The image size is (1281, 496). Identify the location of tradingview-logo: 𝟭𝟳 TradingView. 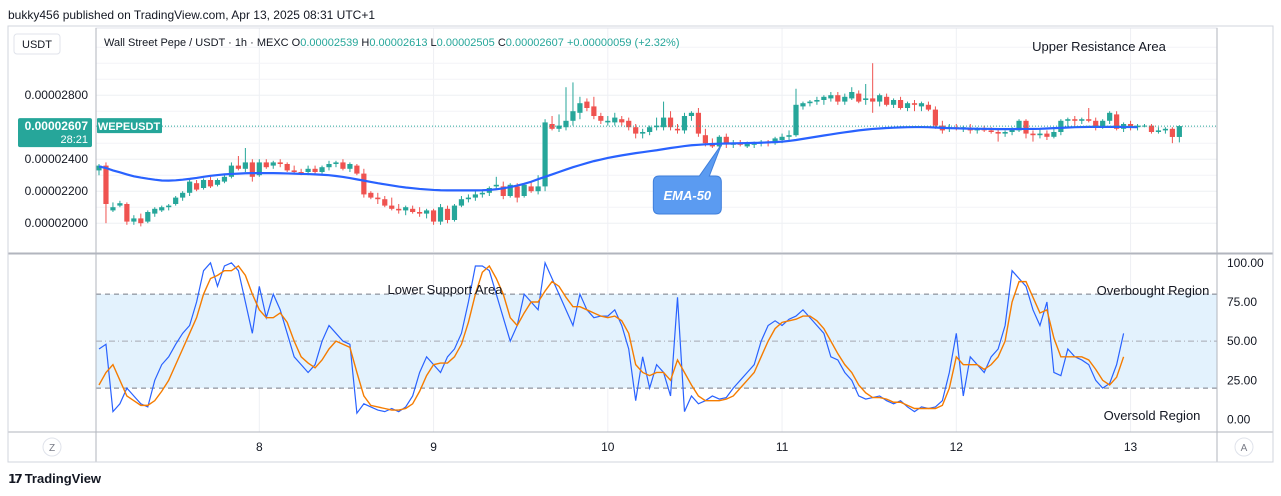
(54, 478).